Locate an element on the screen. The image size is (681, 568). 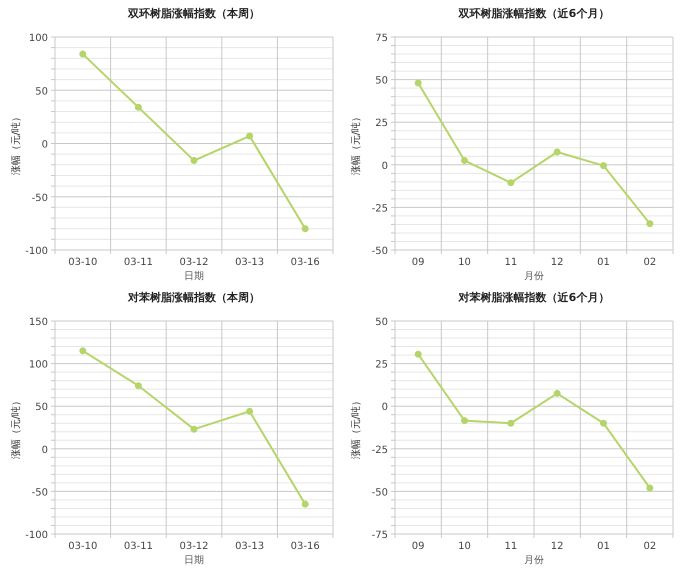
chart-title: 双环树脂涨幅指数（本周） is located at coordinates (193, 13).